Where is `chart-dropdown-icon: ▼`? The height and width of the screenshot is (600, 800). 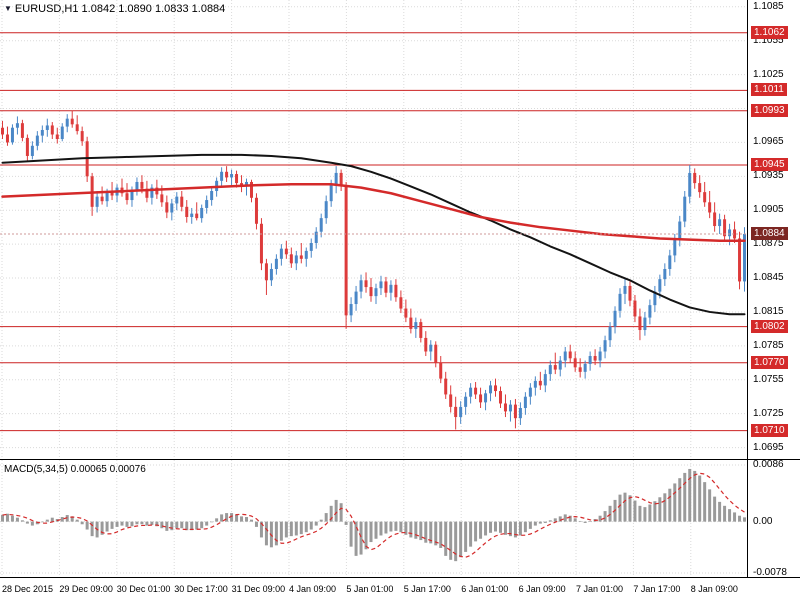
chart-dropdown-icon: ▼ is located at coordinates (8, 8).